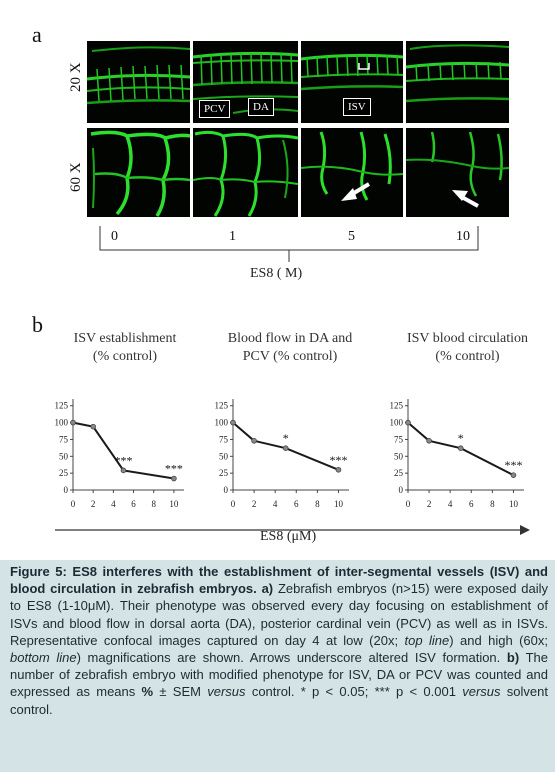  I want to click on chart-isv-establishment: 0 25 50 75 100 125 0 2 4 6 8 10 *** ***, so click(119, 454).